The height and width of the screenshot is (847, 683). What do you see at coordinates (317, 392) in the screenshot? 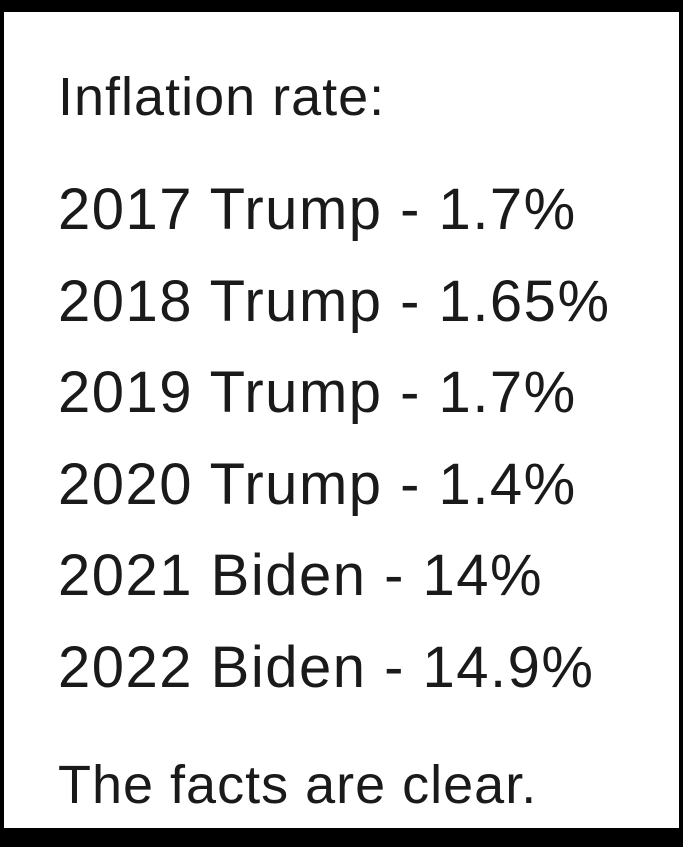
I see `line: 2019 Trump - 1.7%` at bounding box center [317, 392].